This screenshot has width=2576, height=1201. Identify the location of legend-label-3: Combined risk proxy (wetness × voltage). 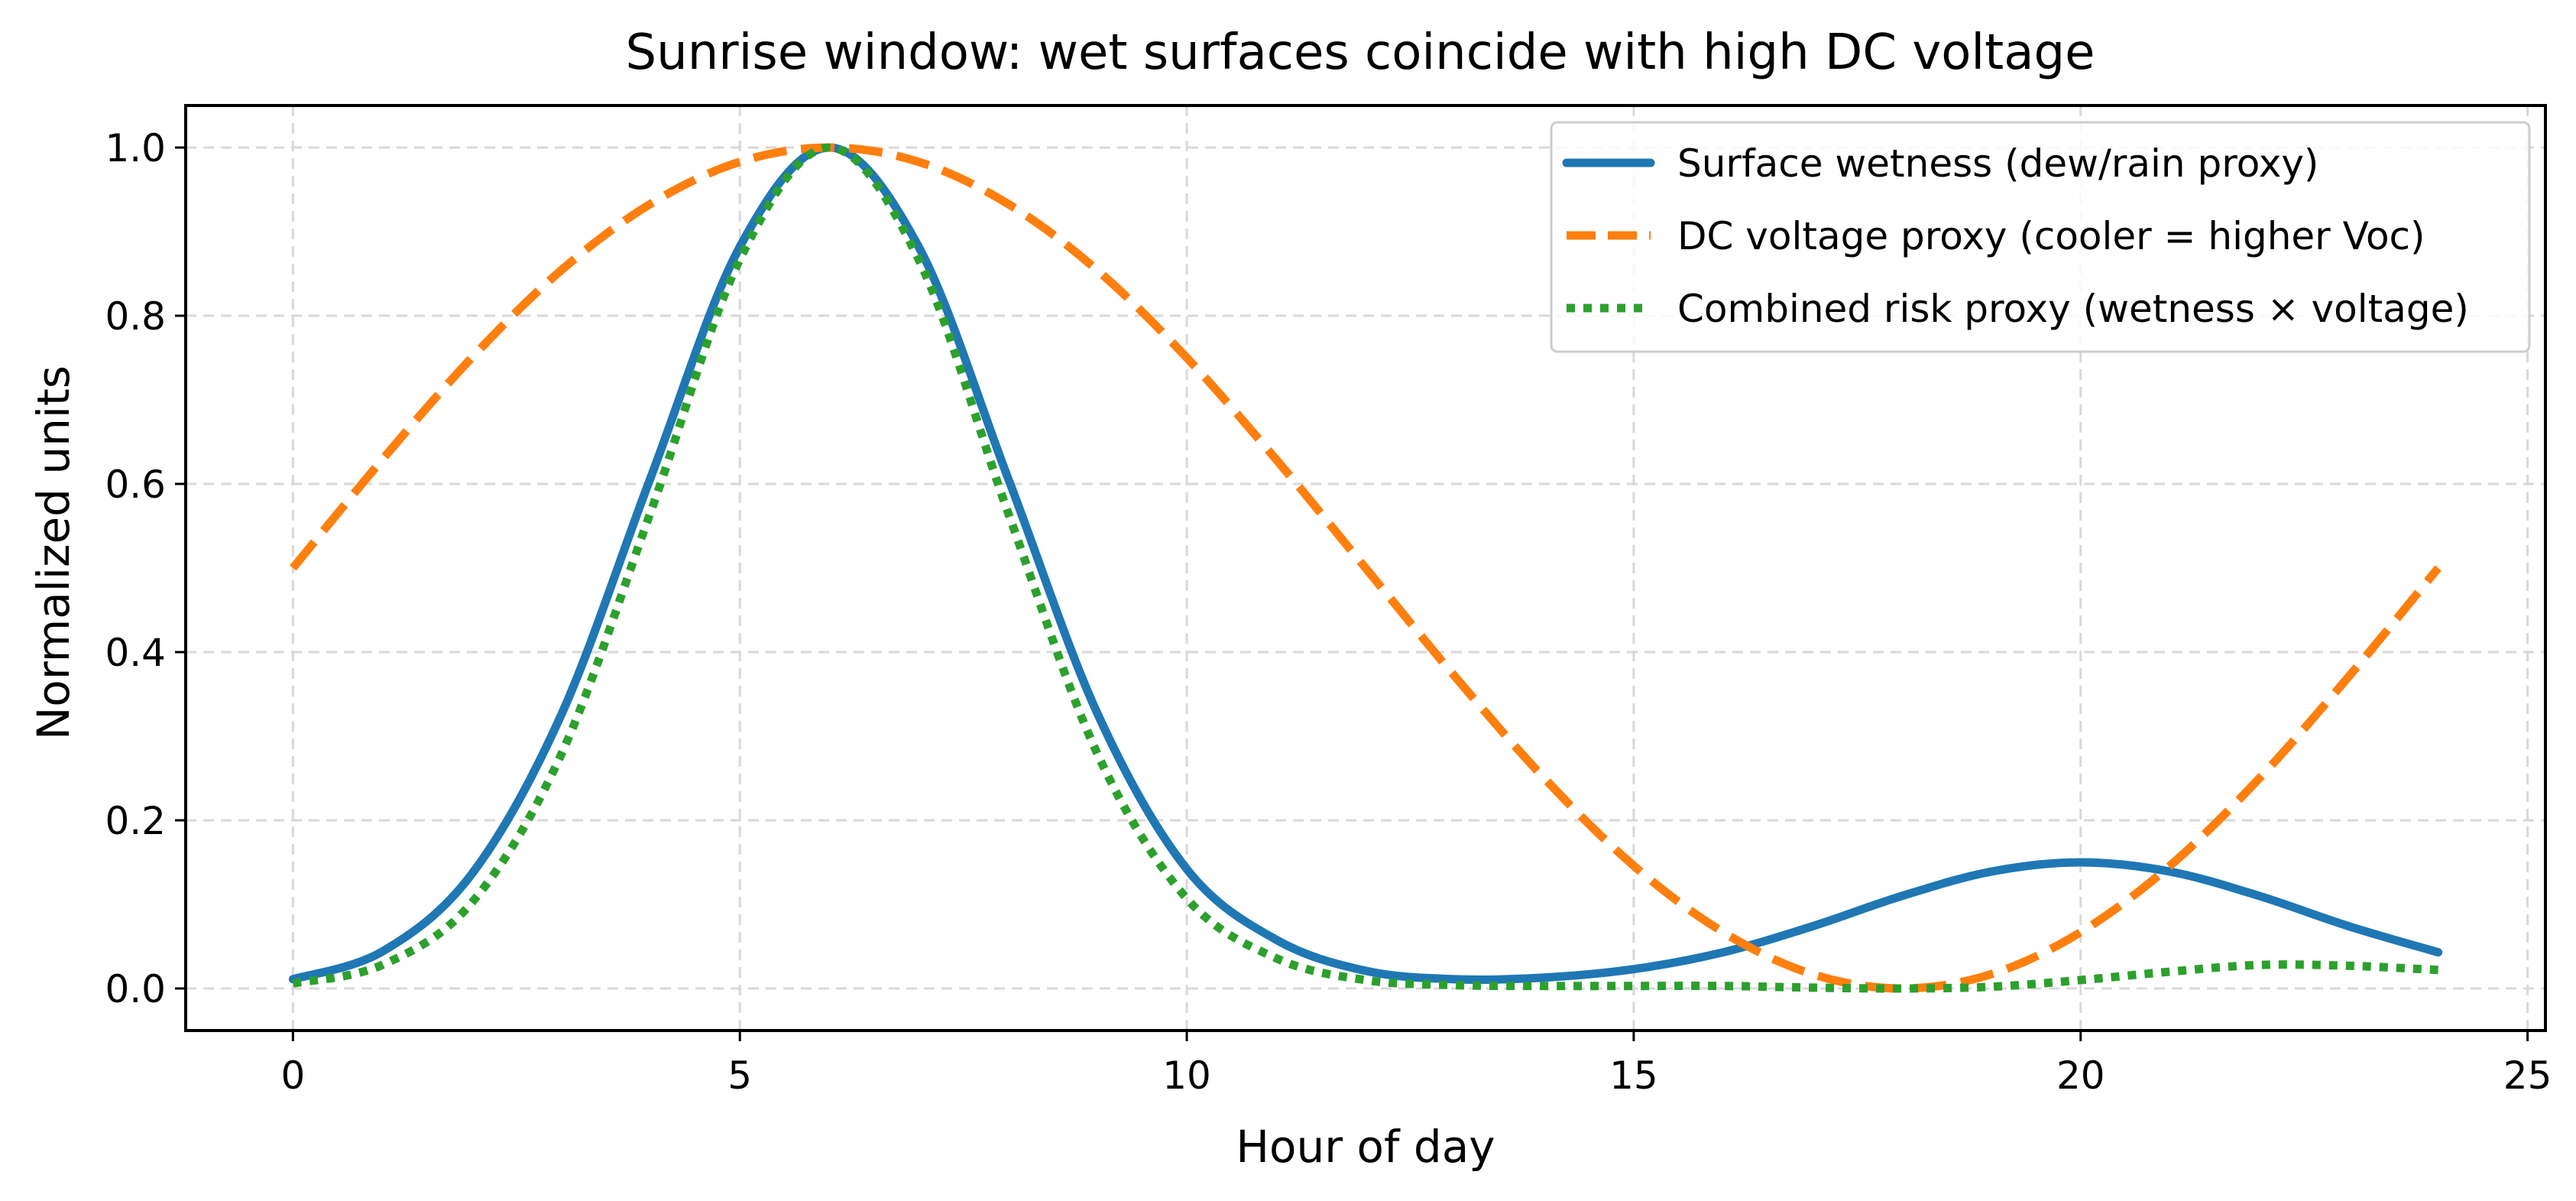
(2073, 309).